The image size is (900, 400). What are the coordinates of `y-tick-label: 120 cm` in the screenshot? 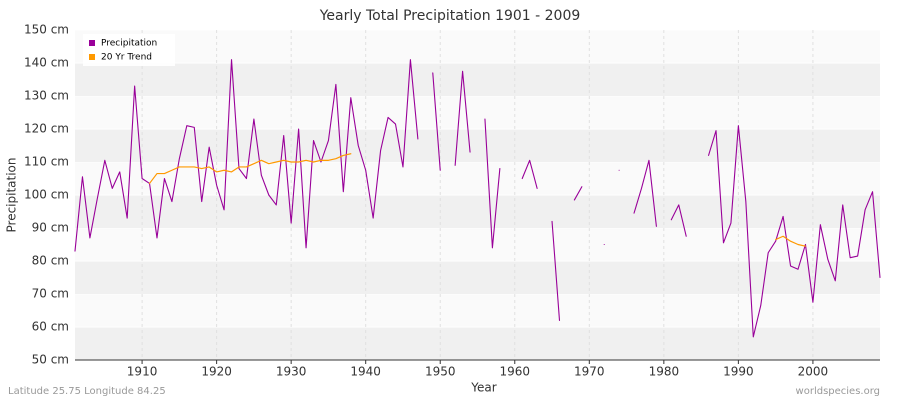 It's located at (46, 129).